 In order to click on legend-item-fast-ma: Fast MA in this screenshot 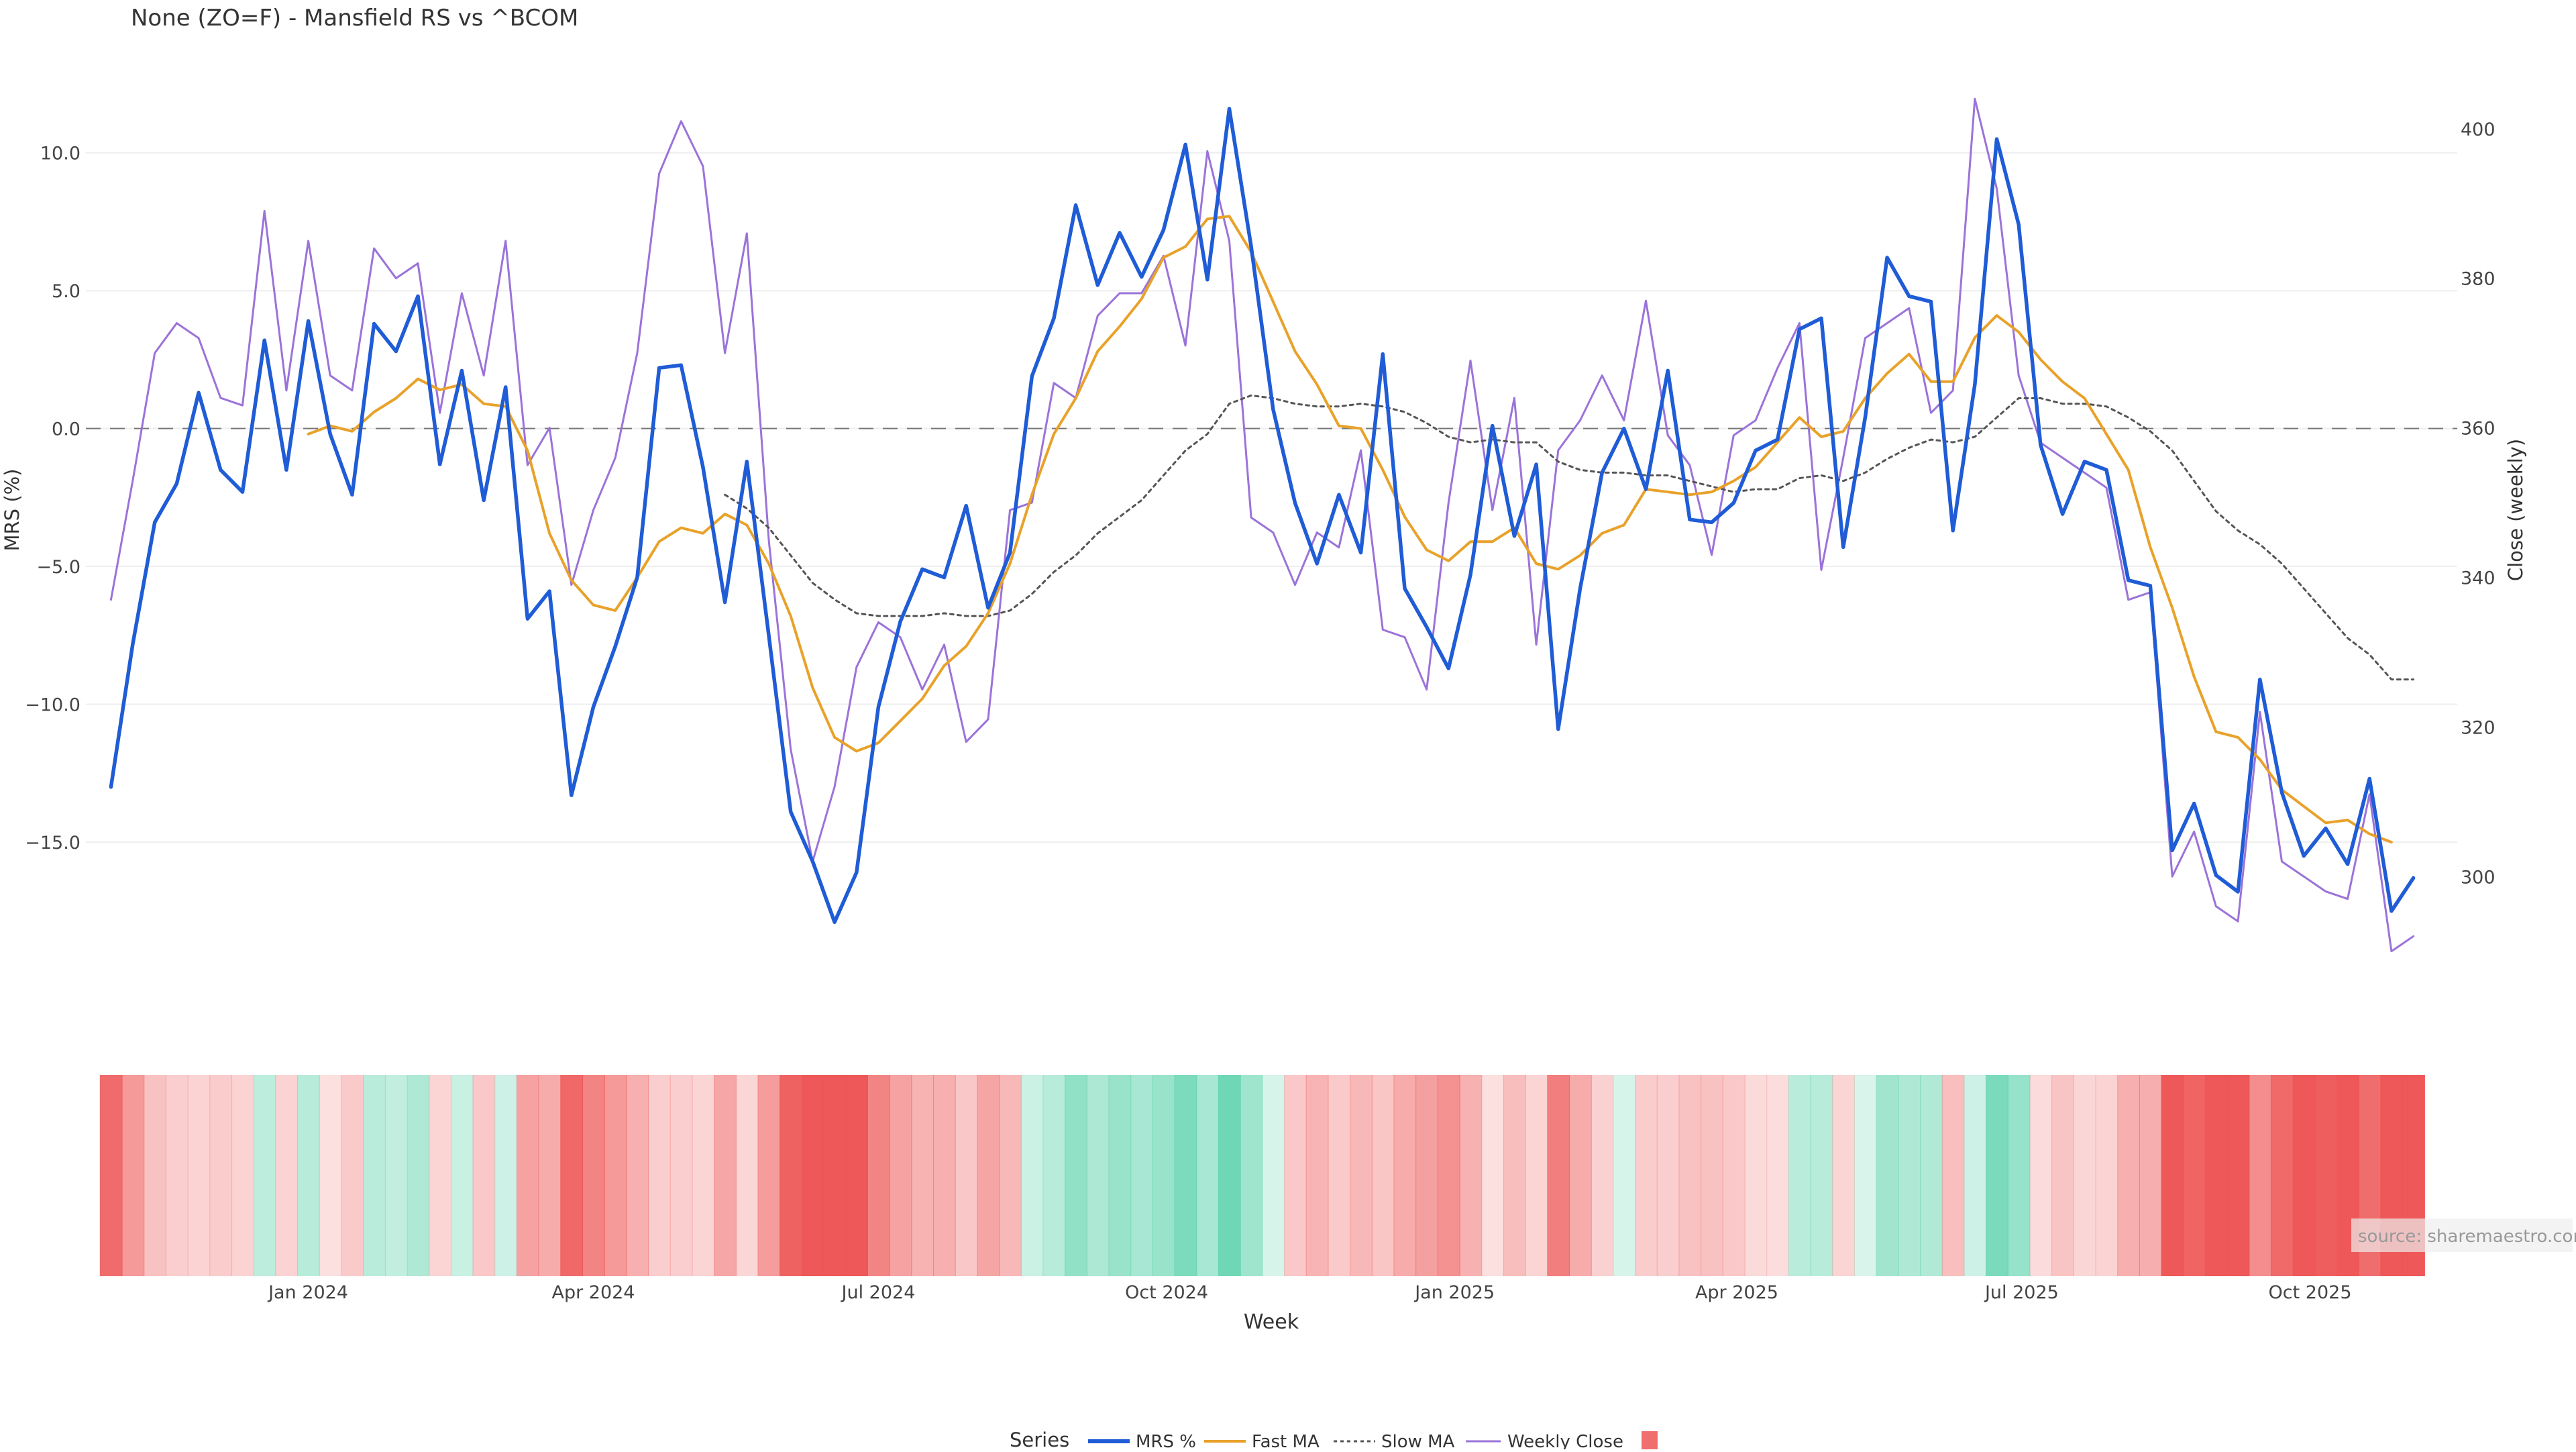, I will do `click(1262, 1442)`.